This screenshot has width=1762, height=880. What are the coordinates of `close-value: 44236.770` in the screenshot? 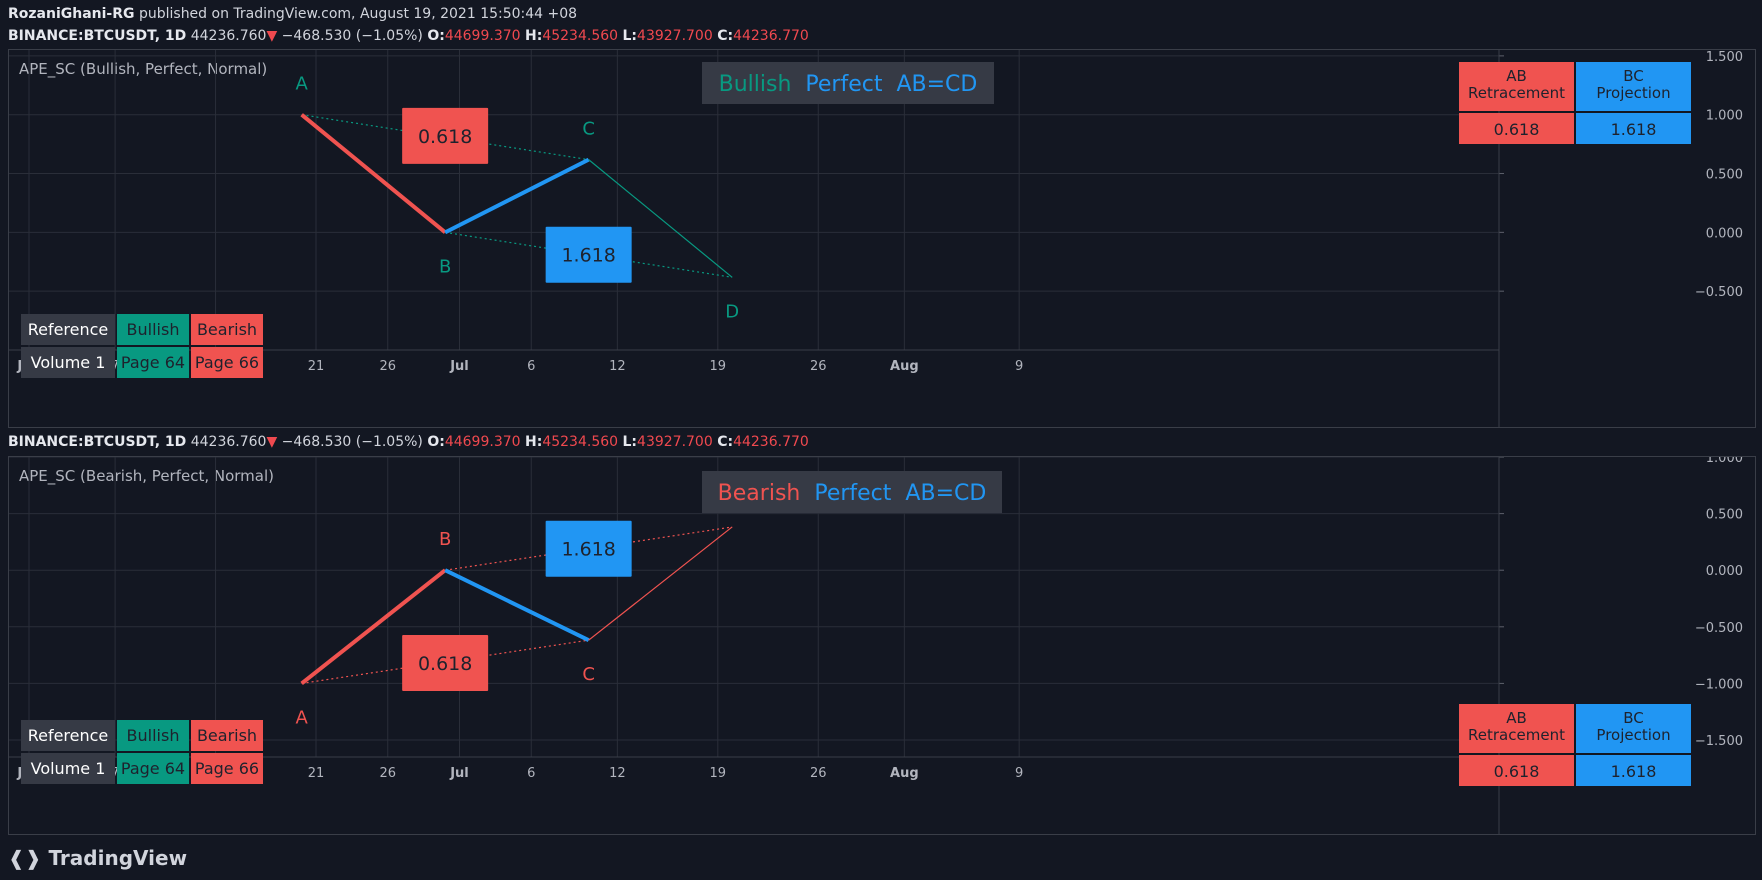 It's located at (771, 442).